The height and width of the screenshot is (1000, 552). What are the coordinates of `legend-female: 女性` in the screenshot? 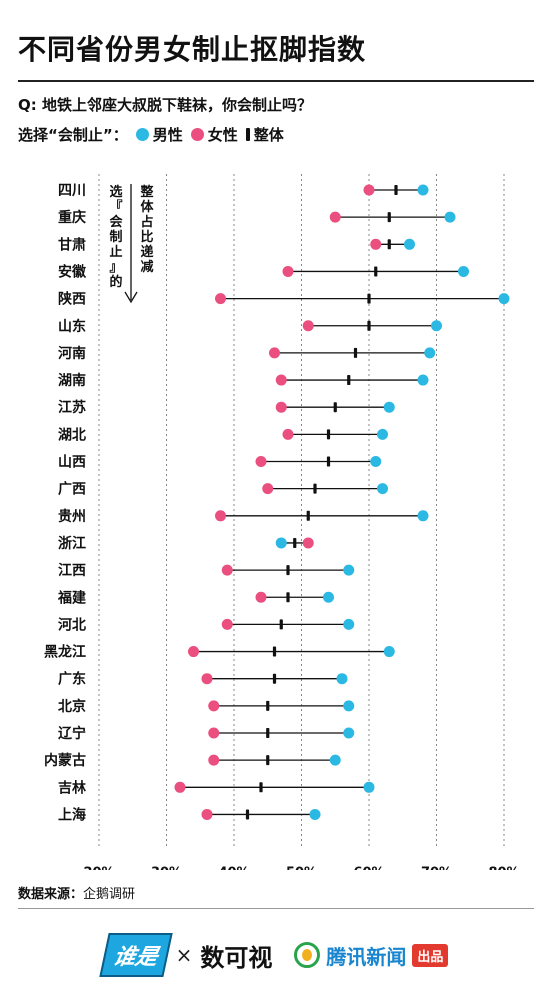 It's located at (214, 134).